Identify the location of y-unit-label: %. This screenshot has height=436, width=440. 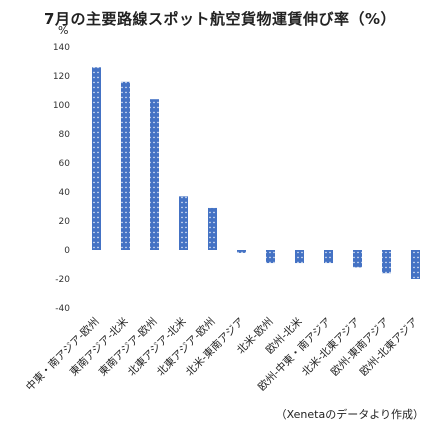
(63, 30).